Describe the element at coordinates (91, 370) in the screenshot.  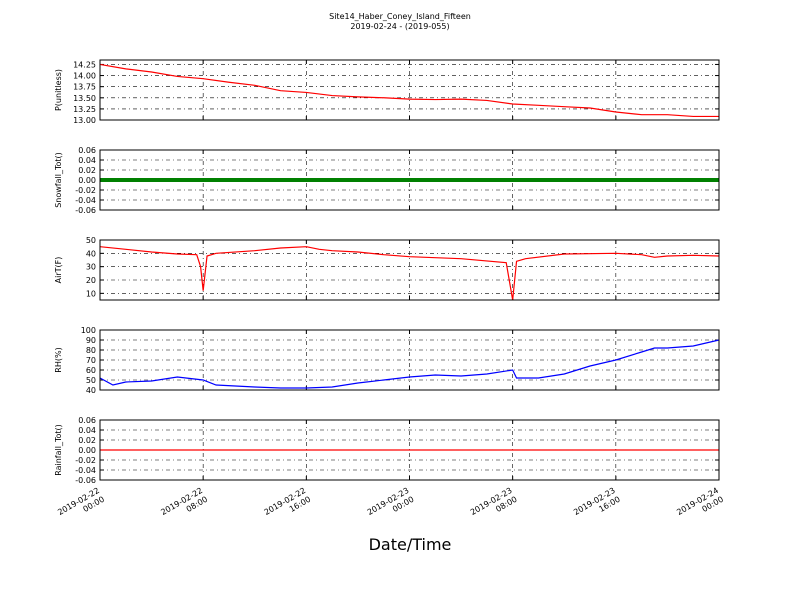
I see `y-tick-label: 60` at that location.